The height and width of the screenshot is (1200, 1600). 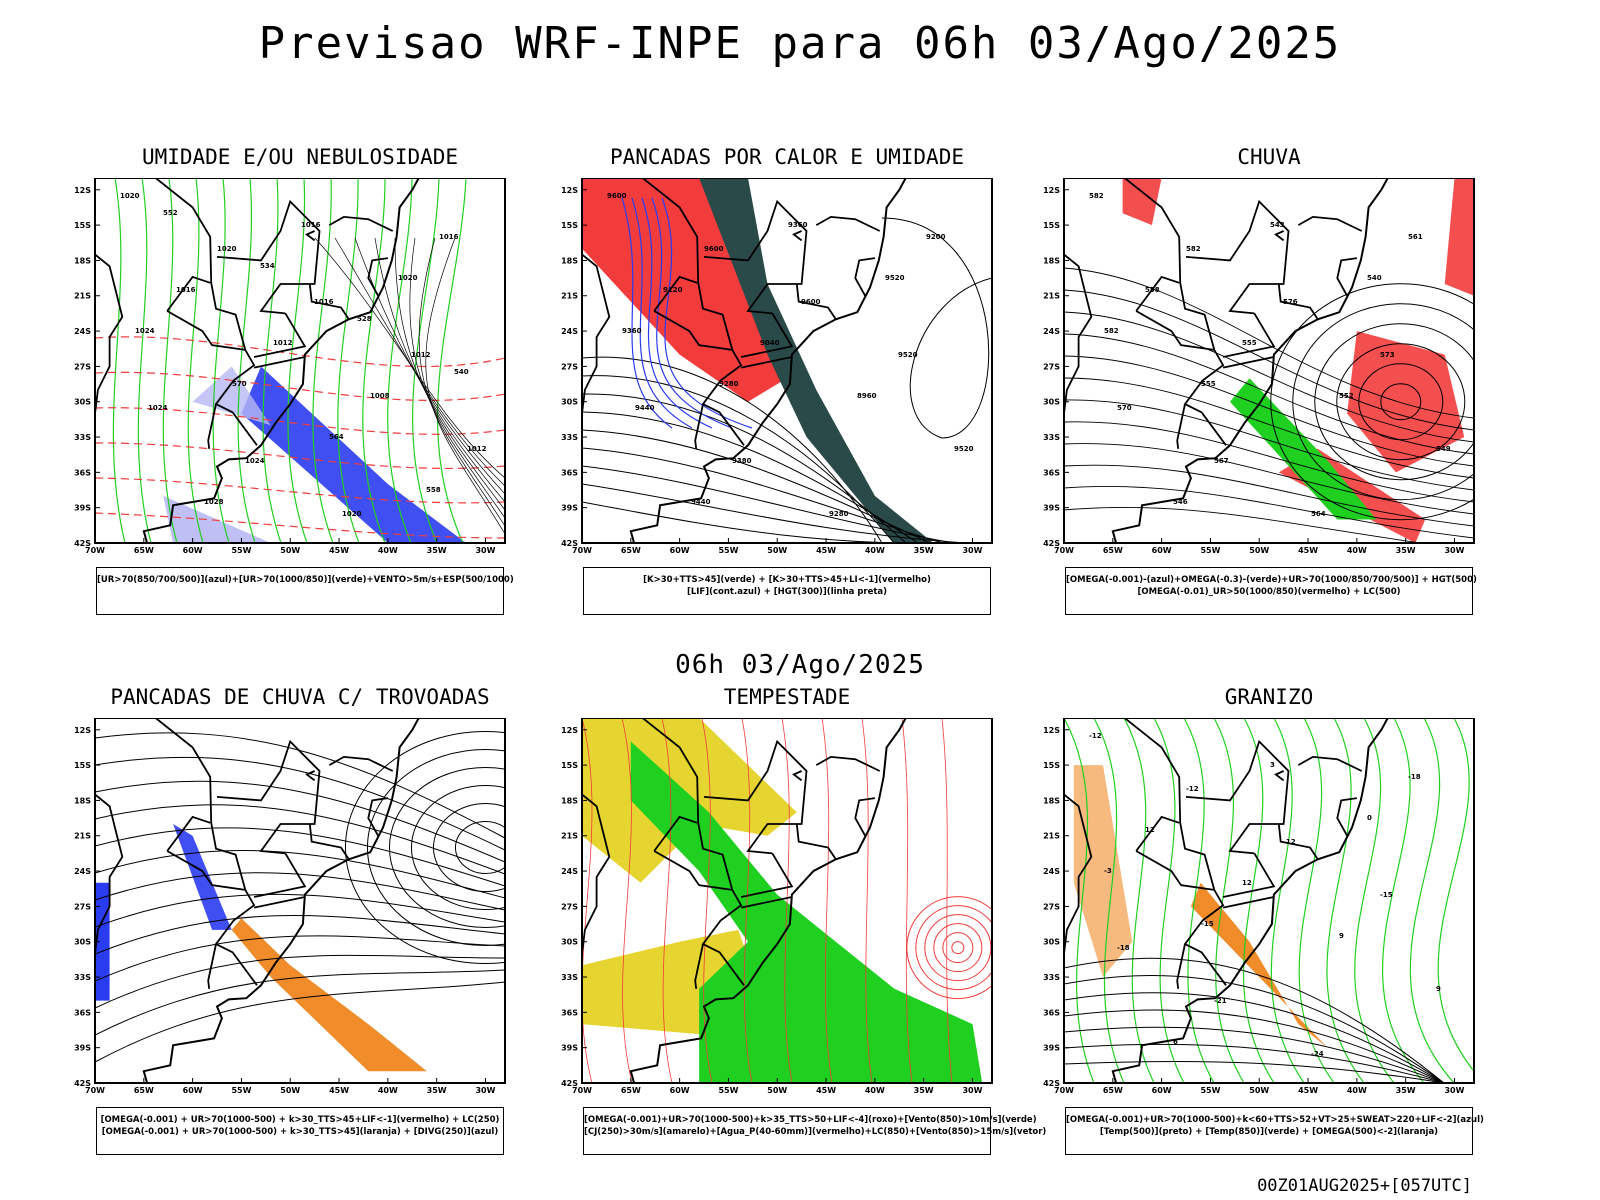 What do you see at coordinates (1051, 331) in the screenshot?
I see `lat-tick-label: 24S` at bounding box center [1051, 331].